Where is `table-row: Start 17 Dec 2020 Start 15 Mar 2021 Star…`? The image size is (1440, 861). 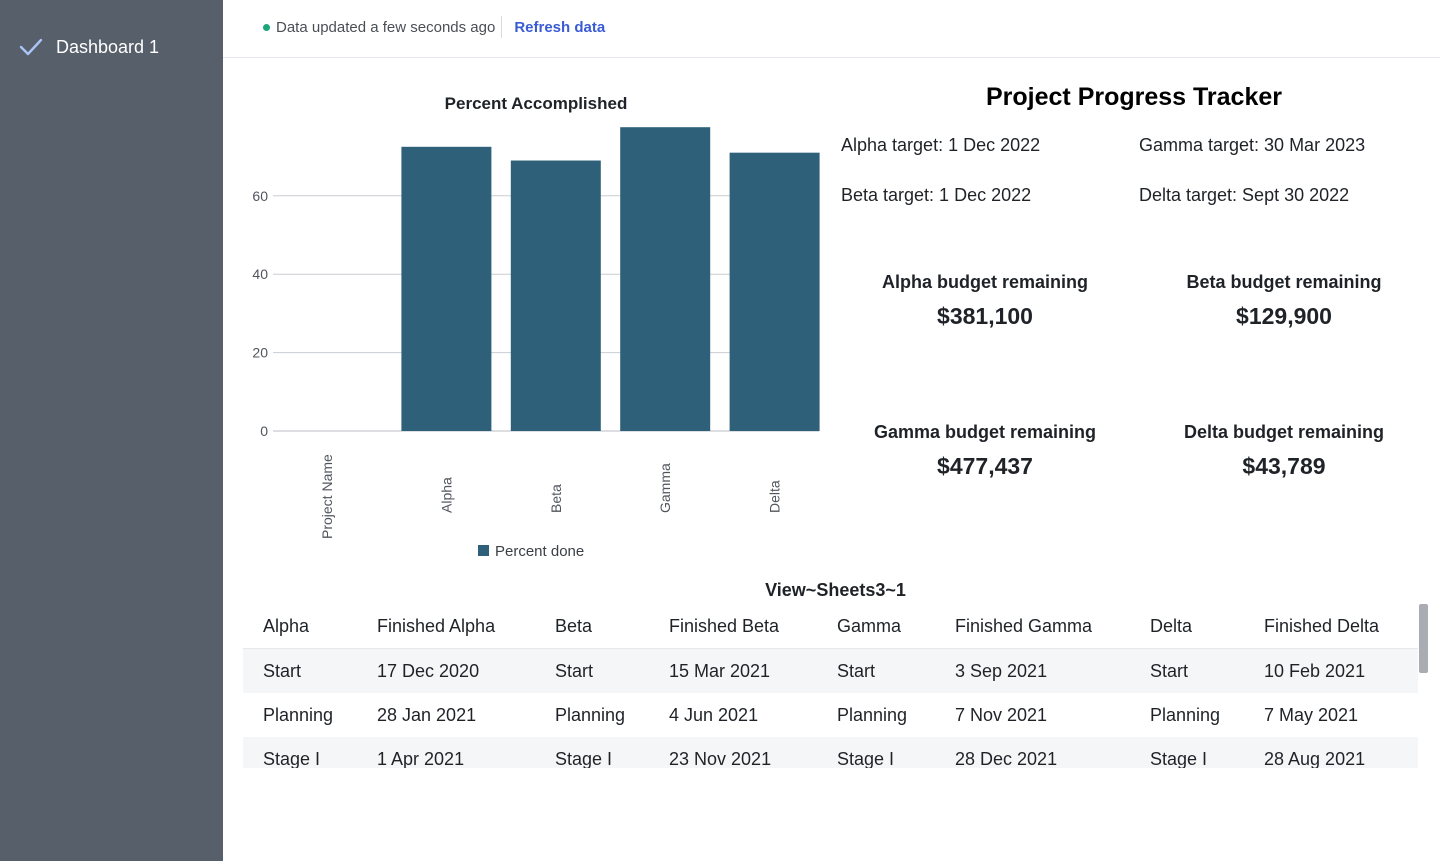 table-row: Start 17 Dec 2020 Start 15 Mar 2021 Star… is located at coordinates (830, 670).